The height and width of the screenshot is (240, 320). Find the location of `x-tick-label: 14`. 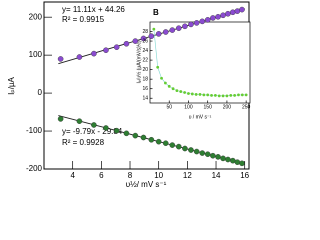

x-tick-label: 14 is located at coordinates (216, 175).